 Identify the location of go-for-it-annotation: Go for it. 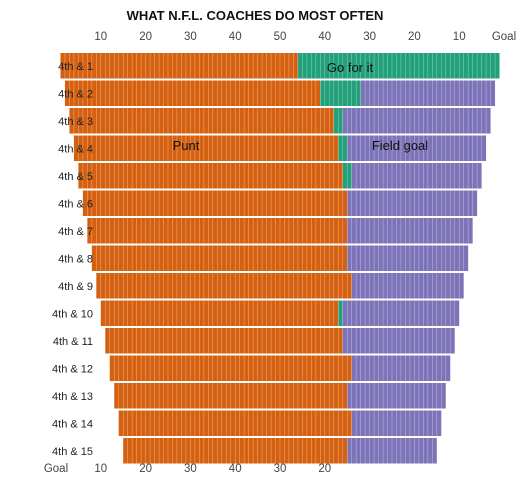
(350, 67).